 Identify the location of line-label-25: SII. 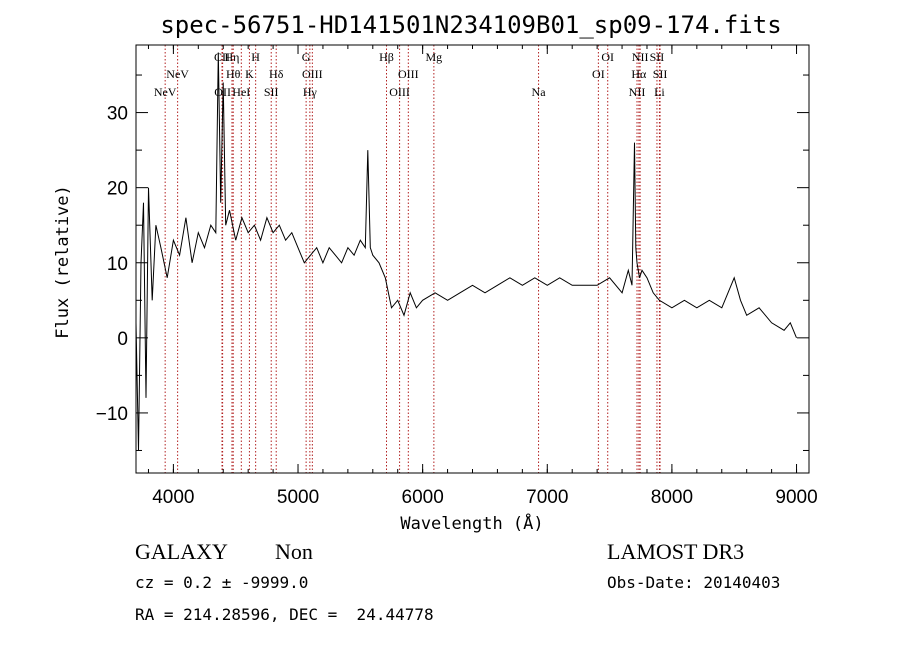
(660, 74).